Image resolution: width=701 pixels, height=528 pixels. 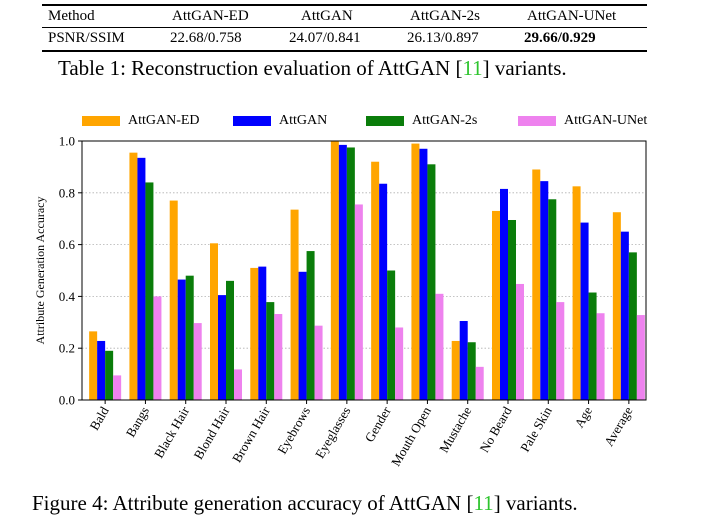 What do you see at coordinates (210, 16) in the screenshot?
I see `table-header-attgan-ed: AttGAN-ED` at bounding box center [210, 16].